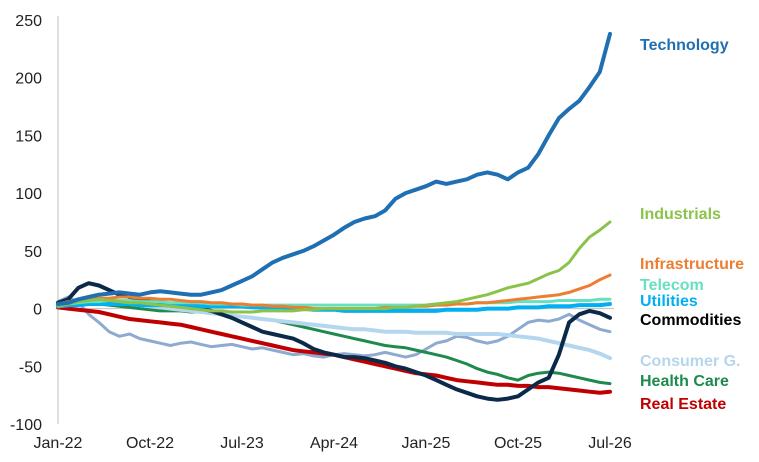  What do you see at coordinates (692, 264) in the screenshot?
I see `series-label-infrastructure: Infrastructure` at bounding box center [692, 264].